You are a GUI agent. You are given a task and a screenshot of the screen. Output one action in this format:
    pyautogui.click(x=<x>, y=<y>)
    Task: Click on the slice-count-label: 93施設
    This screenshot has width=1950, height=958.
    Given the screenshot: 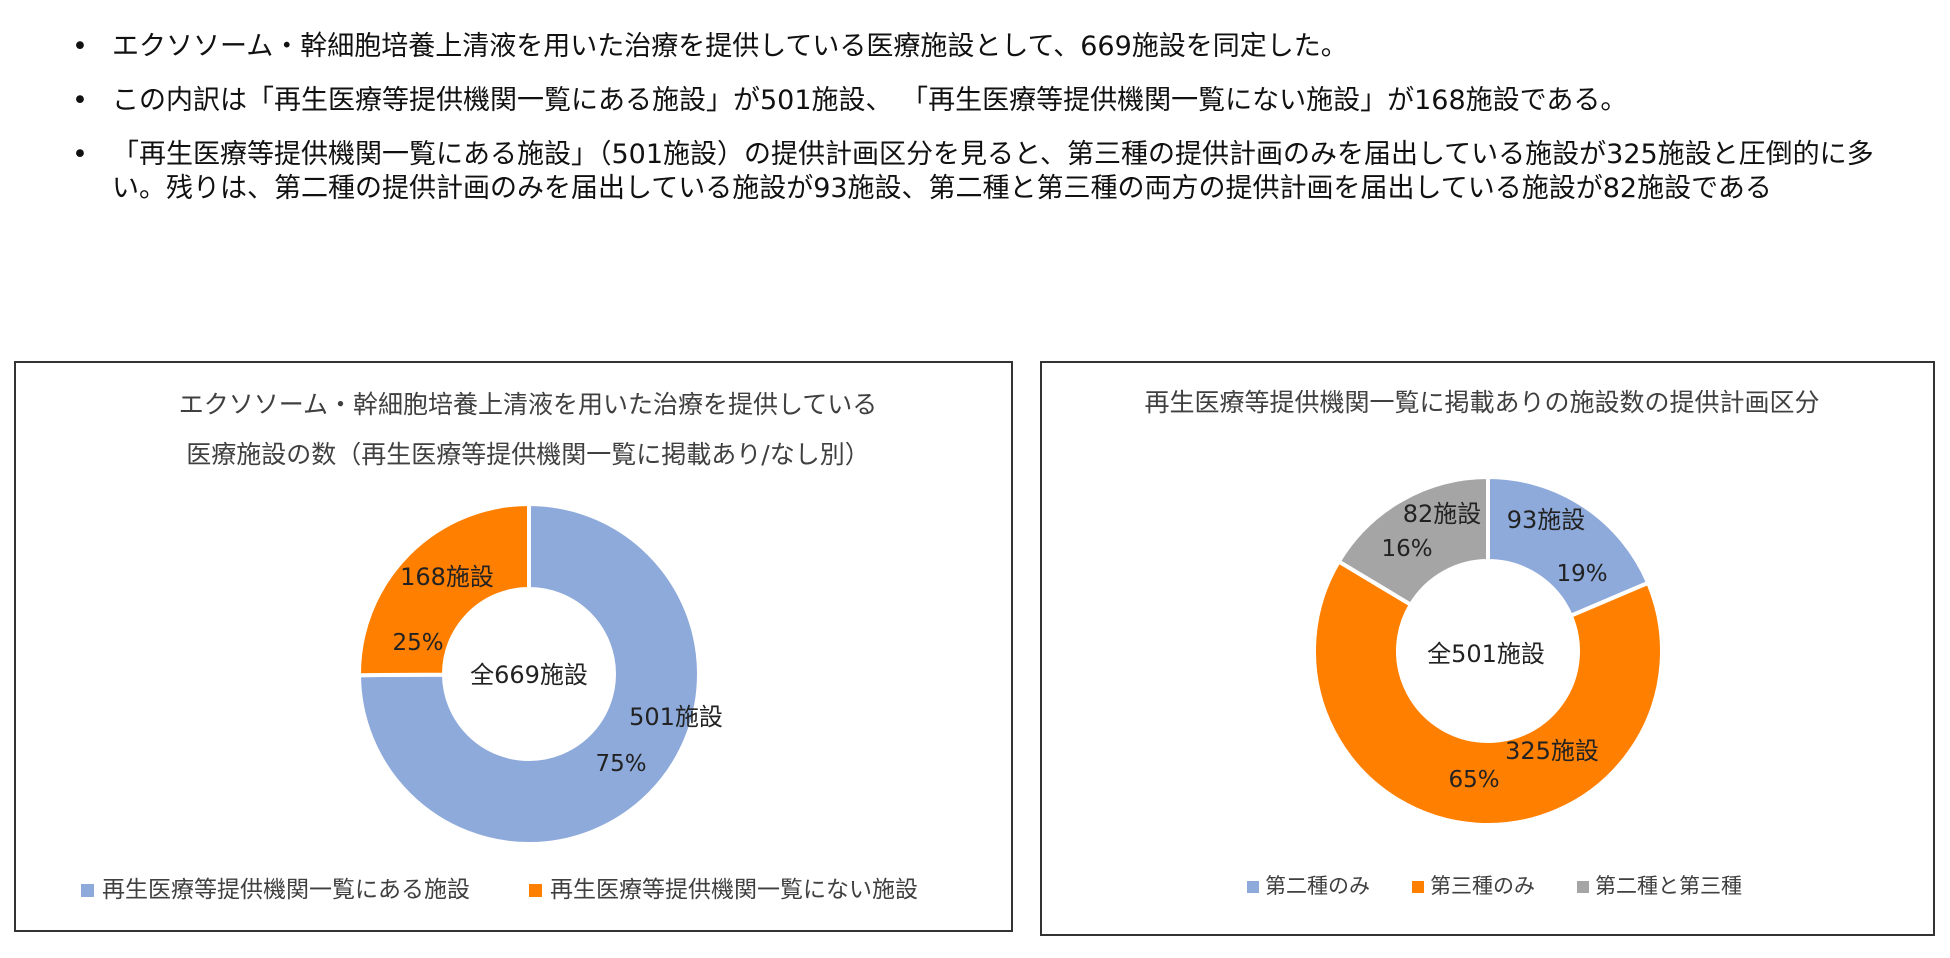 What is the action you would take?
    pyautogui.click(x=1546, y=520)
    